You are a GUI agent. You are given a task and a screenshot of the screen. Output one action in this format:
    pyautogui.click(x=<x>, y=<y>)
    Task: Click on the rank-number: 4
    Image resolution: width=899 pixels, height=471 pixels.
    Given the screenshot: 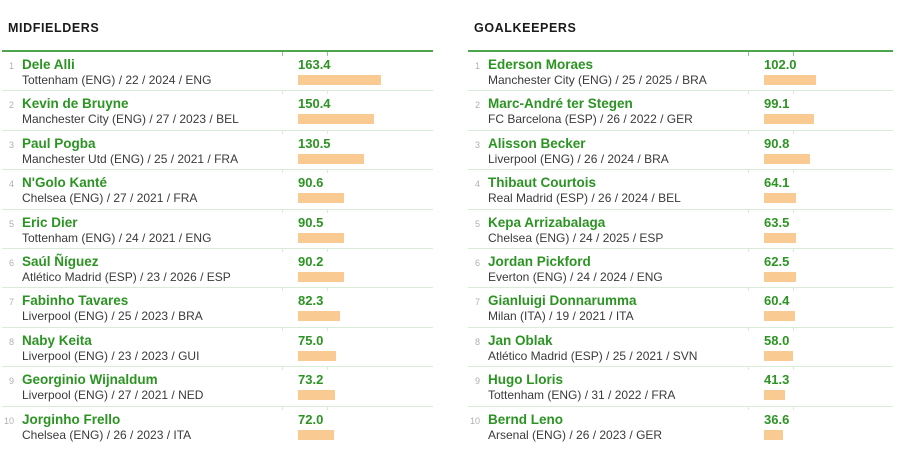 What is the action you would take?
    pyautogui.click(x=11, y=184)
    